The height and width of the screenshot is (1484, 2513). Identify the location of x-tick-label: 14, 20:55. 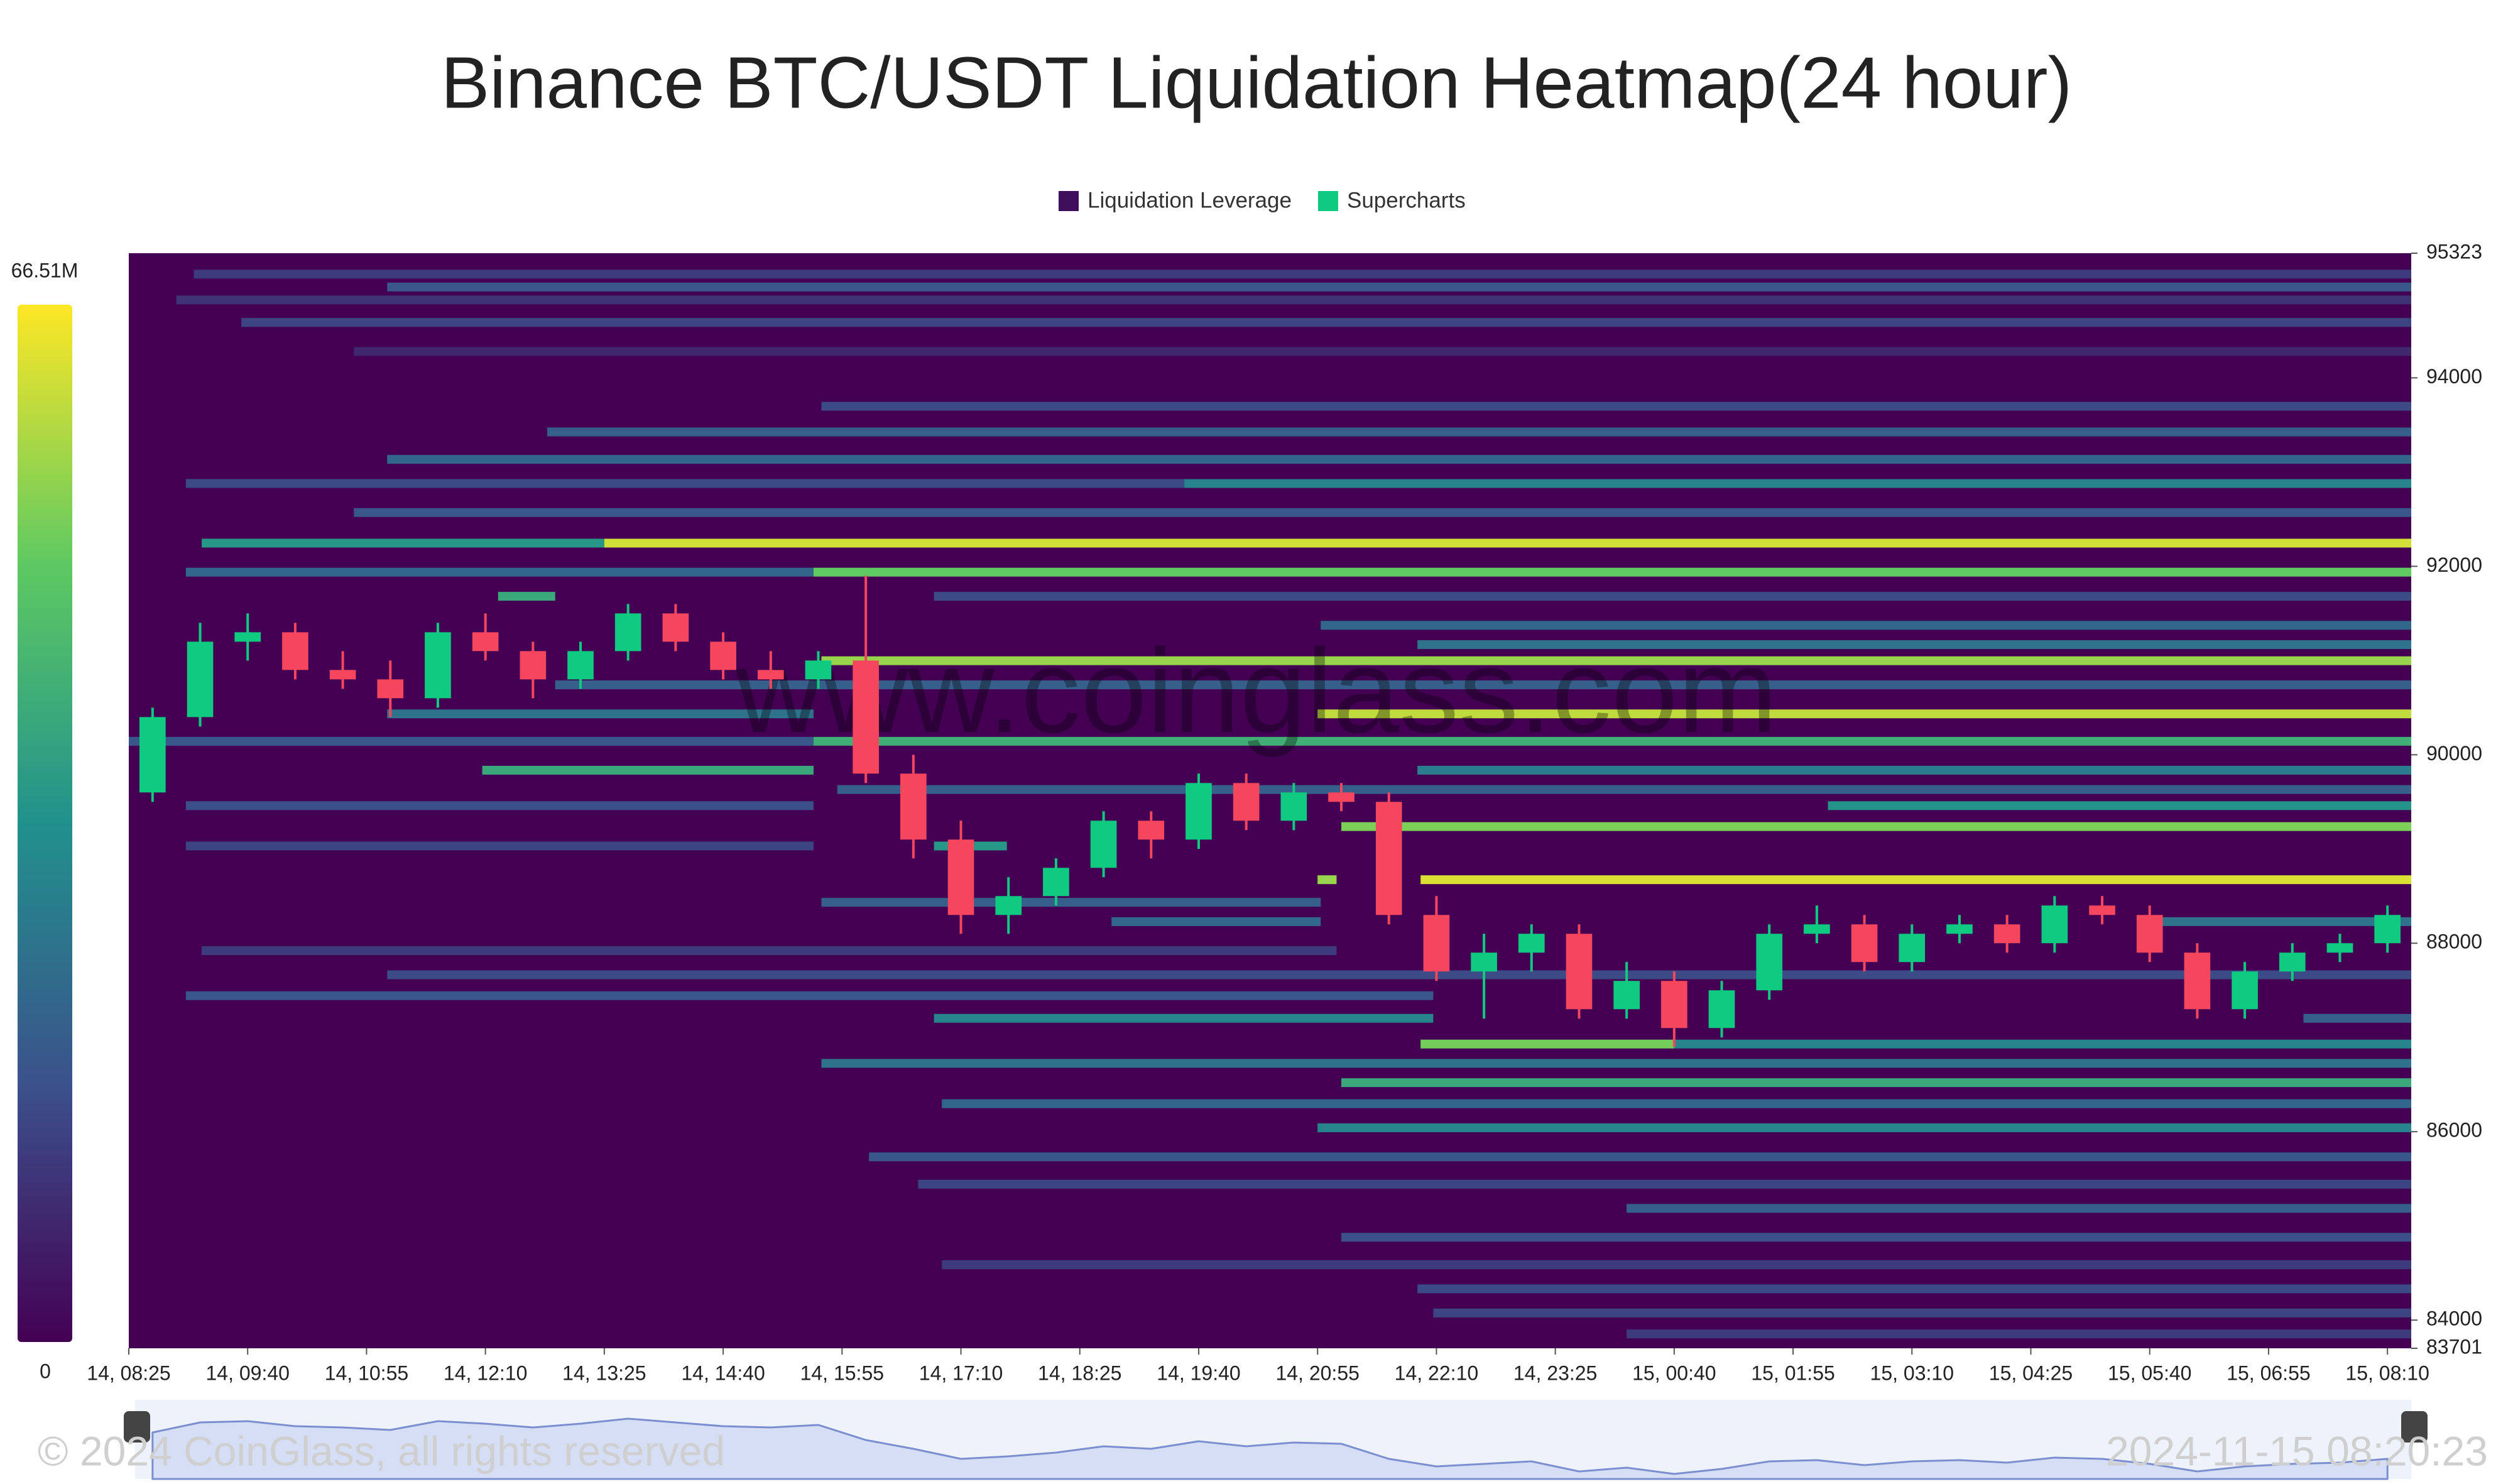
(1317, 1372).